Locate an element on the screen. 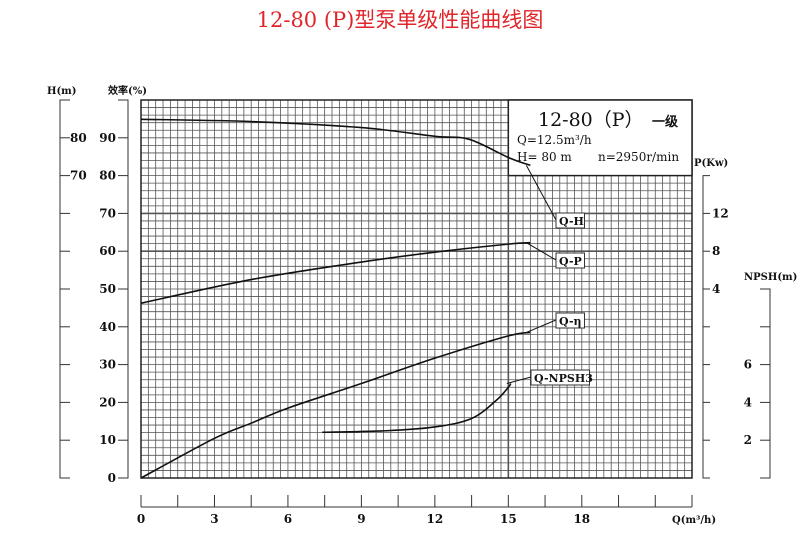 The width and height of the screenshot is (800, 544). x-axis-label: Q(m³/h) is located at coordinates (694, 520).